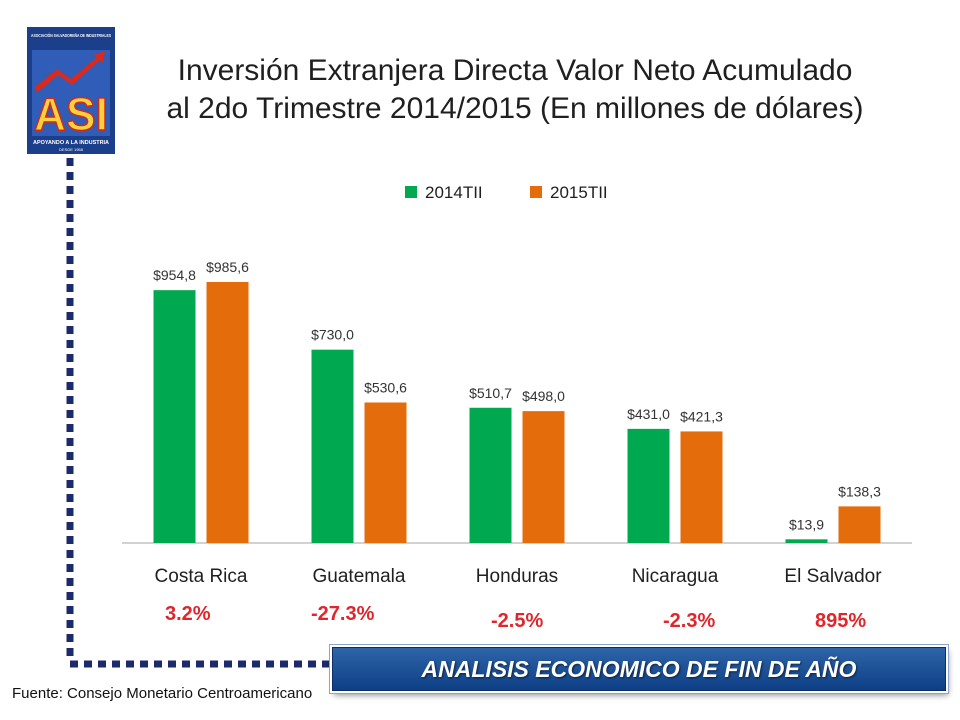 This screenshot has height=720, width=960. Describe the element at coordinates (675, 576) in the screenshot. I see `x-tick-label: Nicaragua` at that location.